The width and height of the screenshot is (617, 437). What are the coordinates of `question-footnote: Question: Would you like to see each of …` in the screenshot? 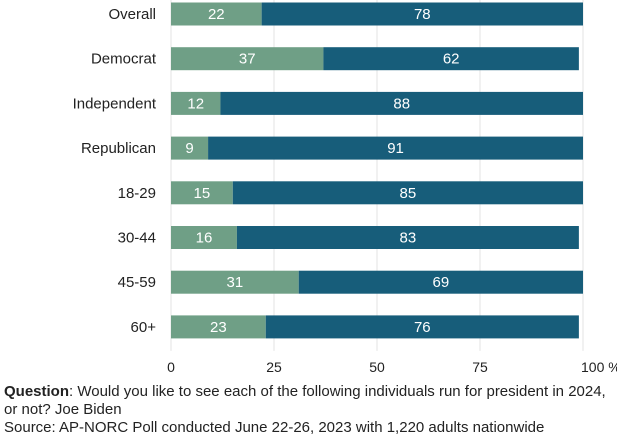 It's located at (308, 401).